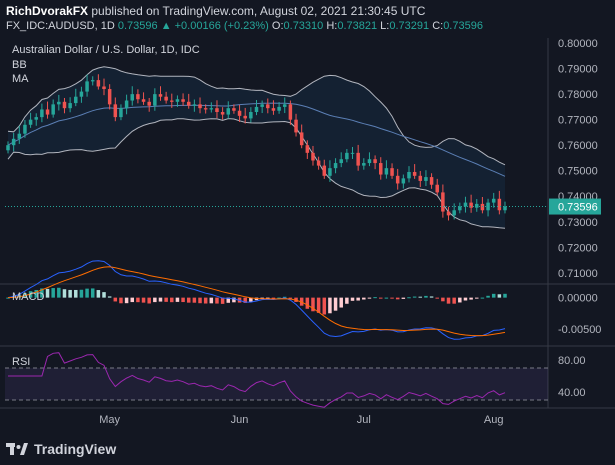 This screenshot has height=465, width=615. What do you see at coordinates (256, 301) in the screenshot?
I see `macd-signal-line` at bounding box center [256, 301].